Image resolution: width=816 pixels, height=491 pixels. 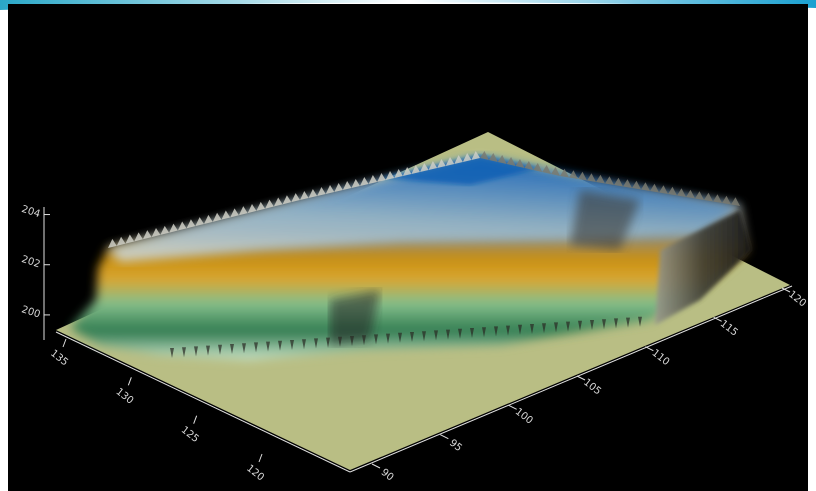 What do you see at coordinates (408, 5) in the screenshot?
I see `top-decorative-border` at bounding box center [408, 5].